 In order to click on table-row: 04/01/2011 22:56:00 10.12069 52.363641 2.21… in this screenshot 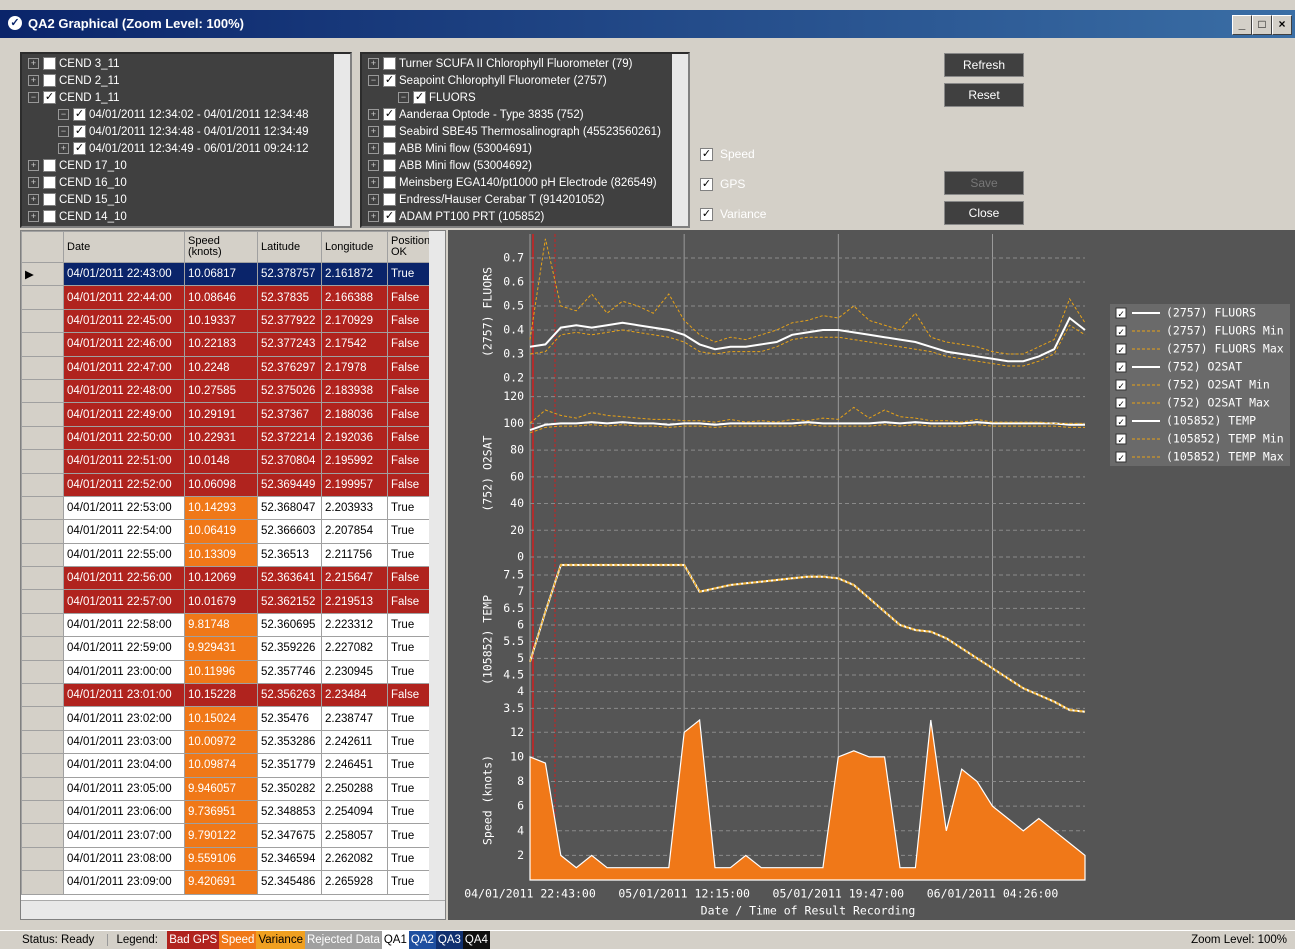, I will do `click(228, 578)`.